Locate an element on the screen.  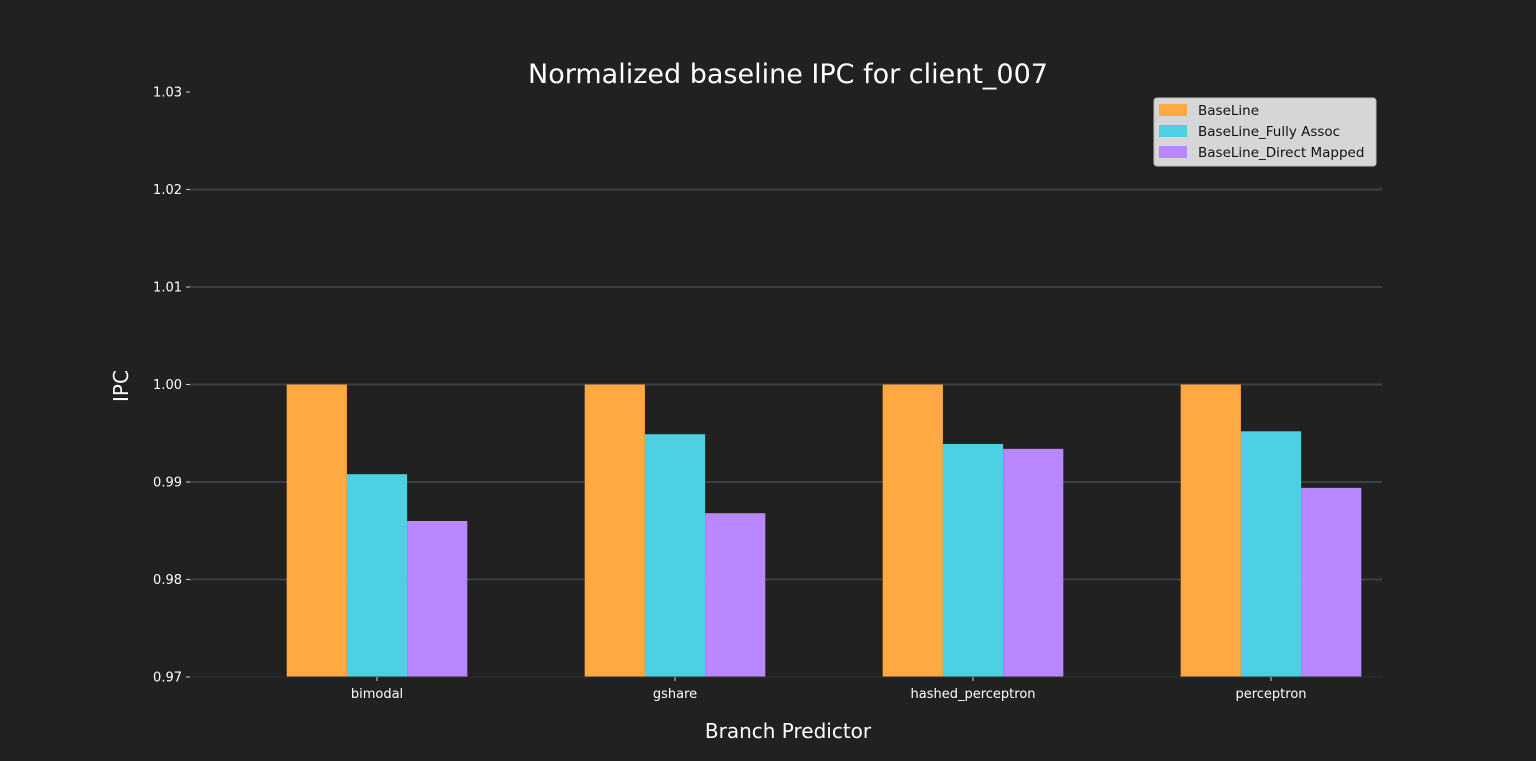
x-axis: bimodal gshare hashed_perceptron perceptron is located at coordinates (786, 689).